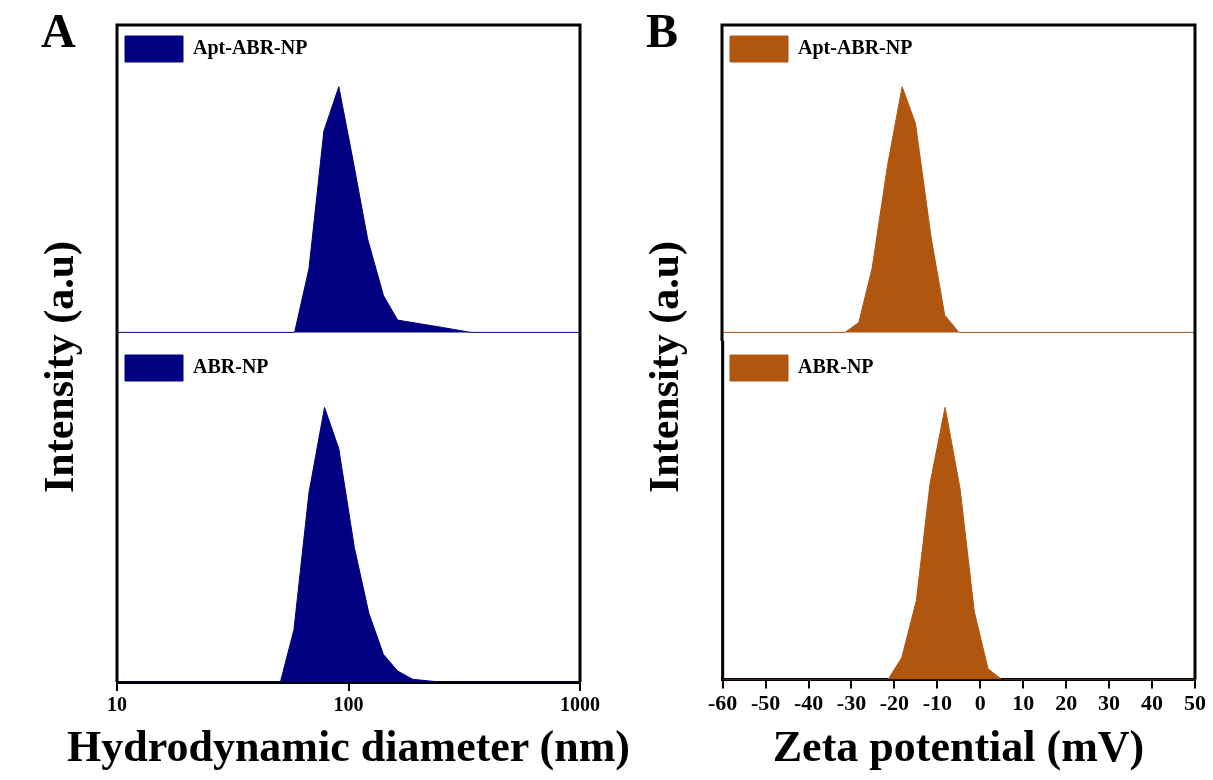 This screenshot has width=1213, height=780. I want to click on x-tick-label: 0, so click(980, 703).